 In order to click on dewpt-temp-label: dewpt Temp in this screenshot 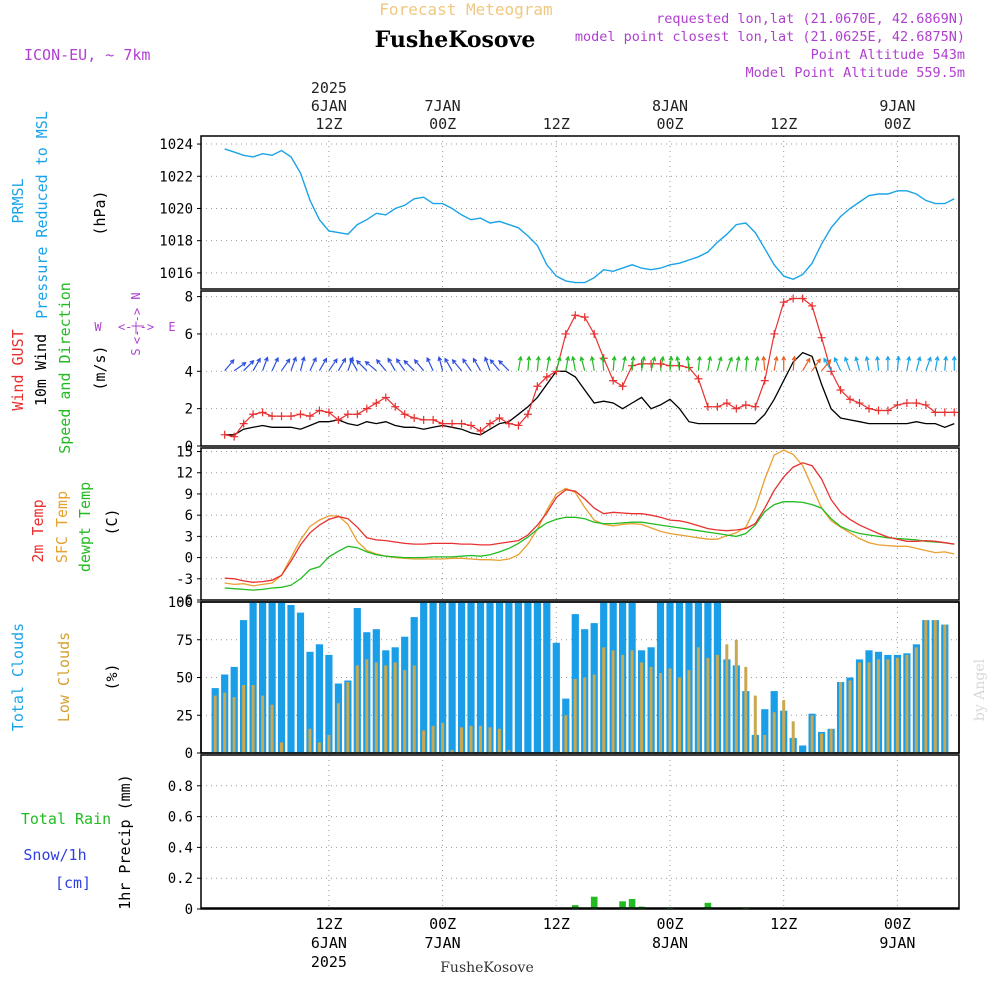, I will do `click(85, 527)`.